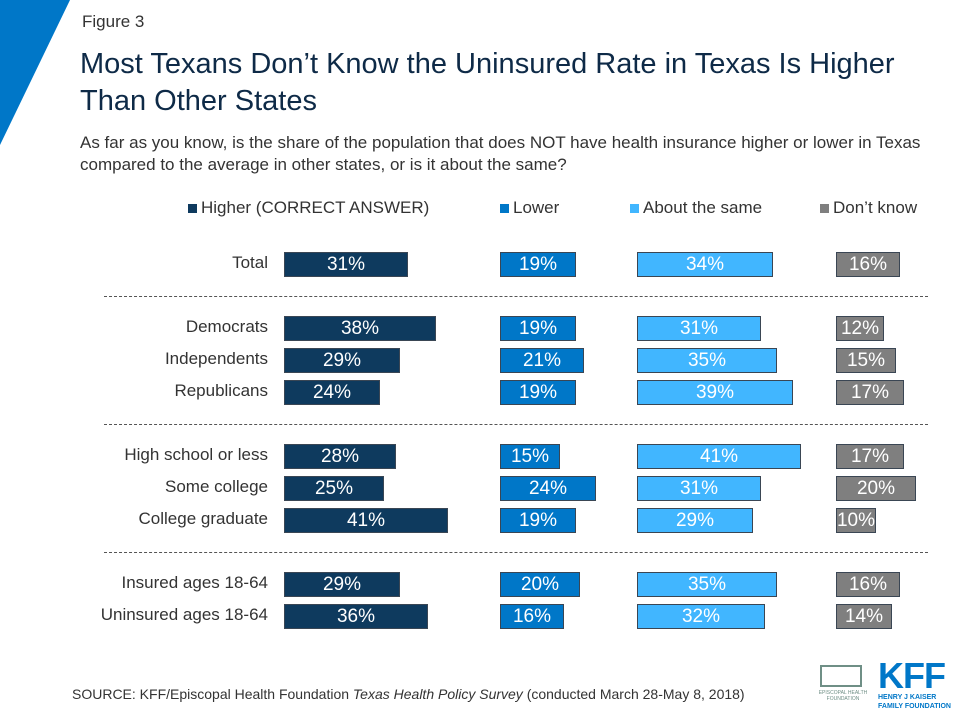 This screenshot has height=720, width=960. What do you see at coordinates (195, 582) in the screenshot?
I see `category-label: Insured ages 18-64` at bounding box center [195, 582].